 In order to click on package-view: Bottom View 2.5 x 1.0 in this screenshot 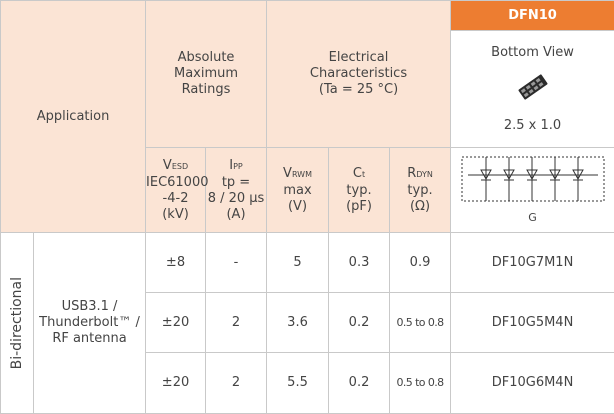, I will do `click(532, 89)`.